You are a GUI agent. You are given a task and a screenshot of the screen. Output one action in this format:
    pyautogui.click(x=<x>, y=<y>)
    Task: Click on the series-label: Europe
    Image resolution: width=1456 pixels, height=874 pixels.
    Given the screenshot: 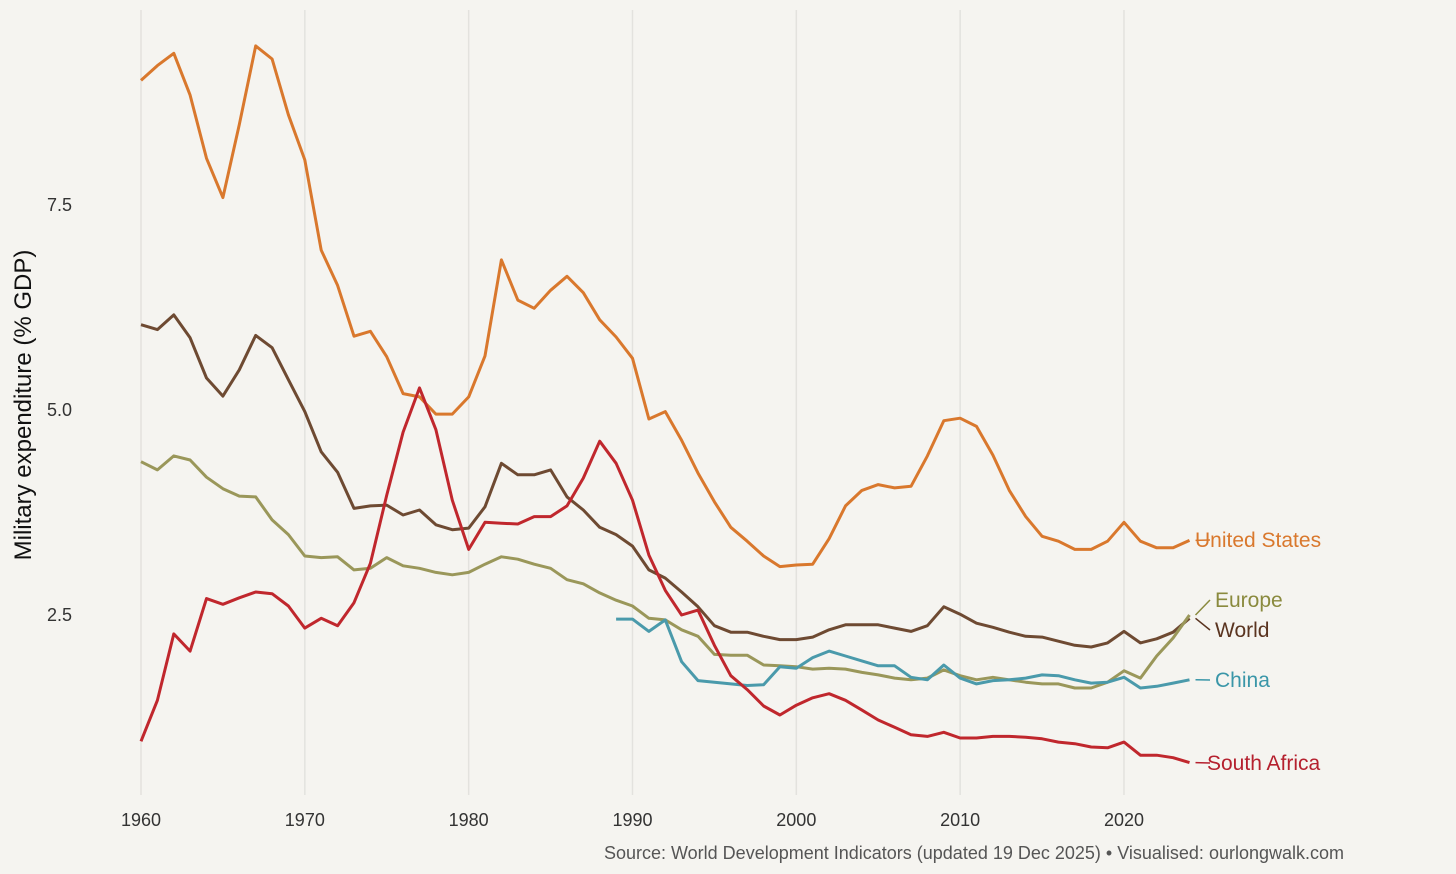 What is the action you would take?
    pyautogui.click(x=1249, y=600)
    